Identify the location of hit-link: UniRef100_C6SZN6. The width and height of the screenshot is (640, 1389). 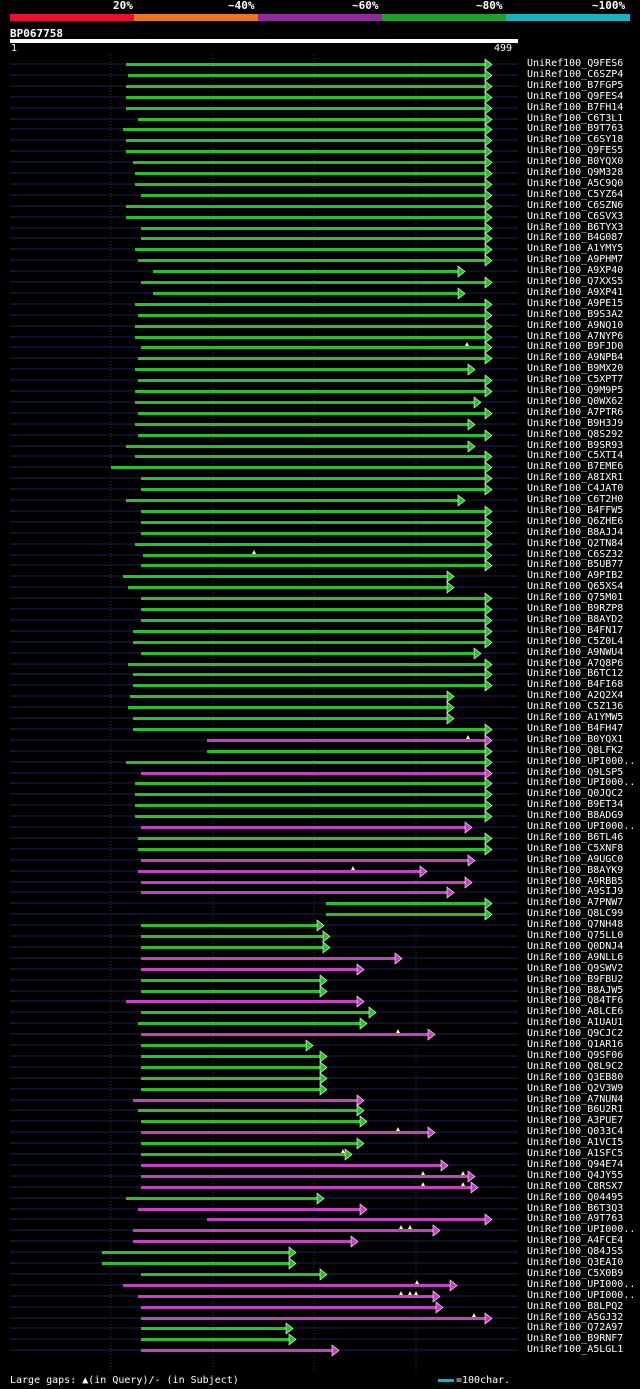
(575, 205).